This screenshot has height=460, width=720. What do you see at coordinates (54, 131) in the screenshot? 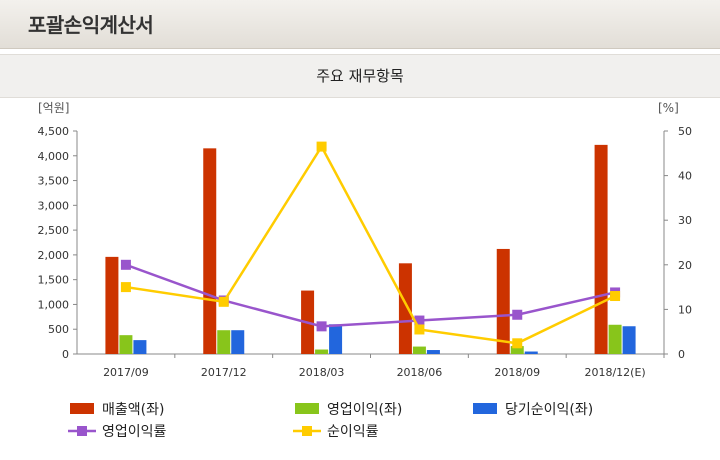
I see `left-tick-label: 4,500` at bounding box center [54, 131].